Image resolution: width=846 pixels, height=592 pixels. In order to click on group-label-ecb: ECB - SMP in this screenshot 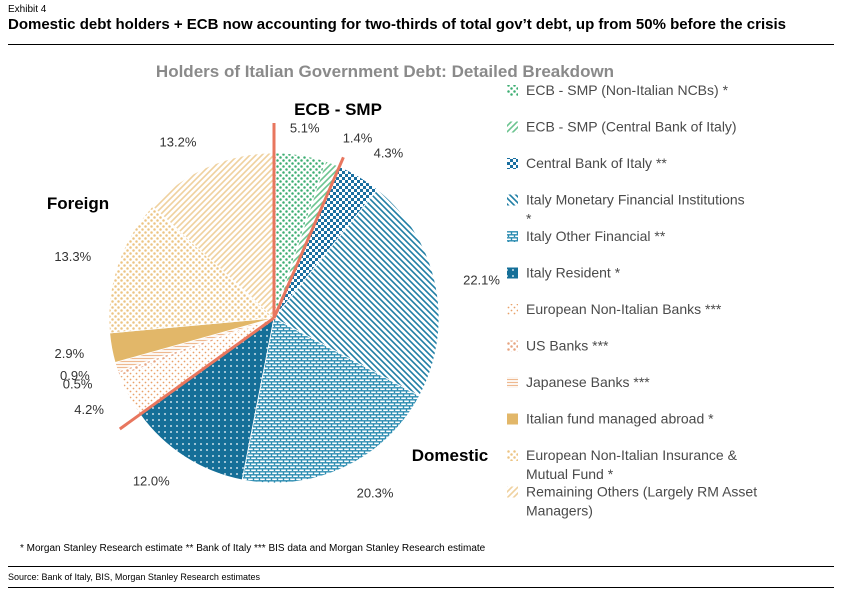, I will do `click(338, 109)`.